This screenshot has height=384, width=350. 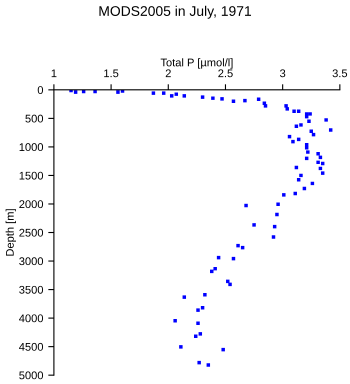 I want to click on x-tick-label: 3.5, so click(x=340, y=73).